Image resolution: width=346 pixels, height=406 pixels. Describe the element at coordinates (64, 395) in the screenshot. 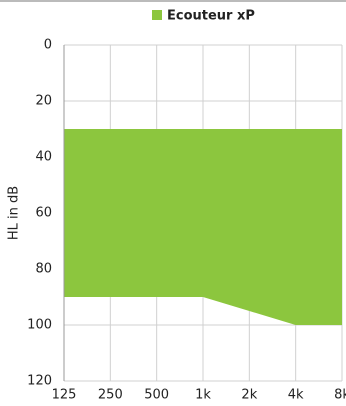

I see `x-tick-label: 125` at that location.